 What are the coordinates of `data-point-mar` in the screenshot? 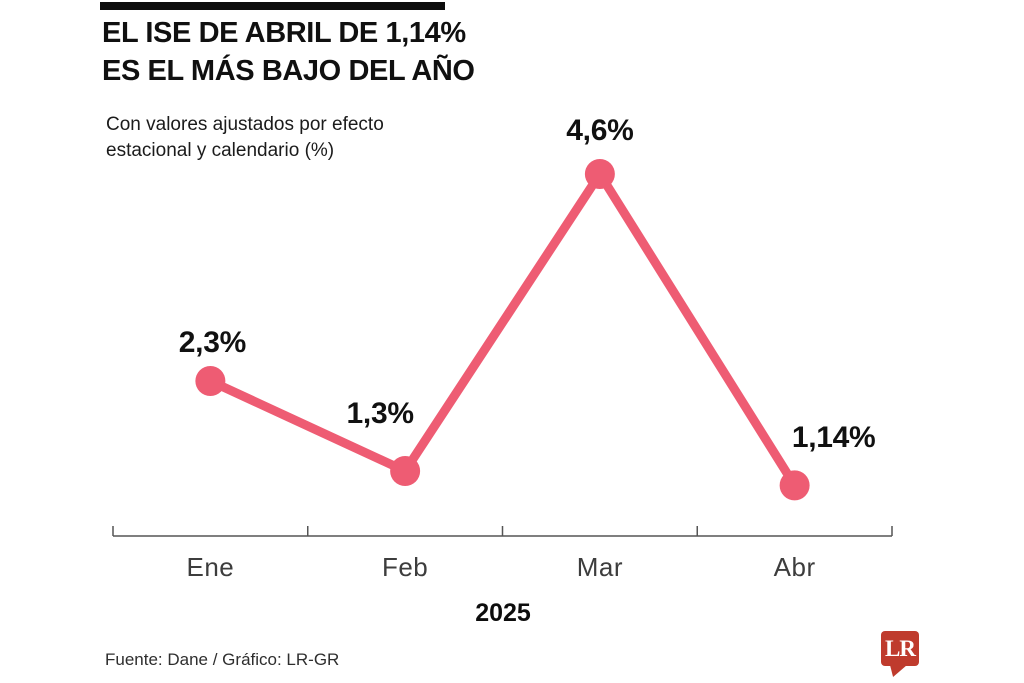 It's located at (599, 174).